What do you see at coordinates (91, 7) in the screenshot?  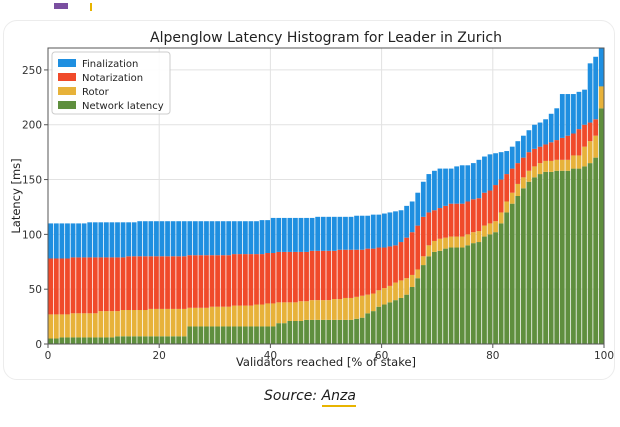 I see `logo-fragment-accent` at bounding box center [91, 7].